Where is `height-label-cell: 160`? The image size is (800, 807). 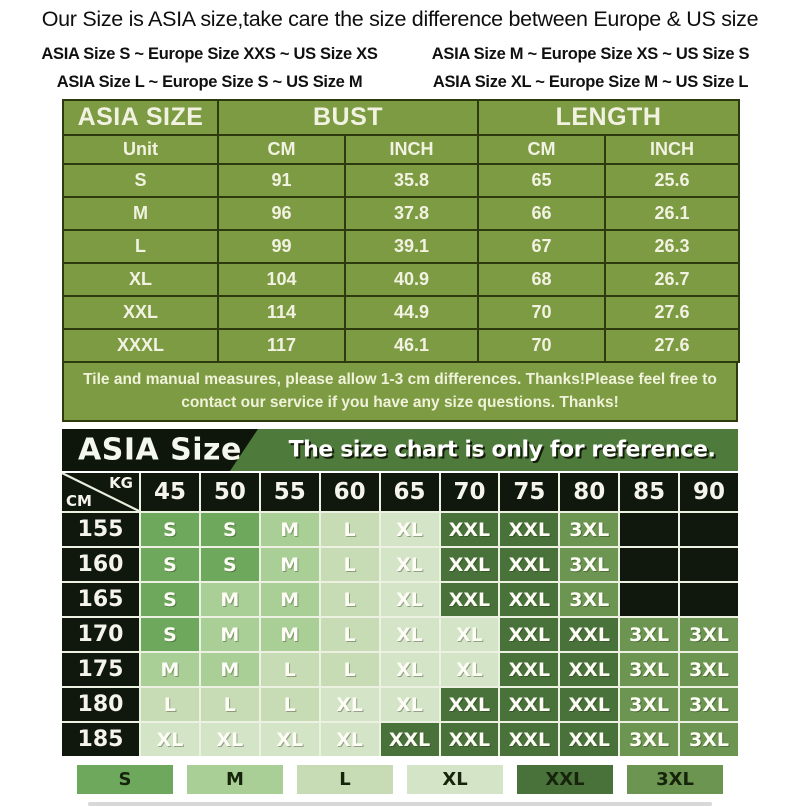
height-label-cell: 160 is located at coordinates (100, 564).